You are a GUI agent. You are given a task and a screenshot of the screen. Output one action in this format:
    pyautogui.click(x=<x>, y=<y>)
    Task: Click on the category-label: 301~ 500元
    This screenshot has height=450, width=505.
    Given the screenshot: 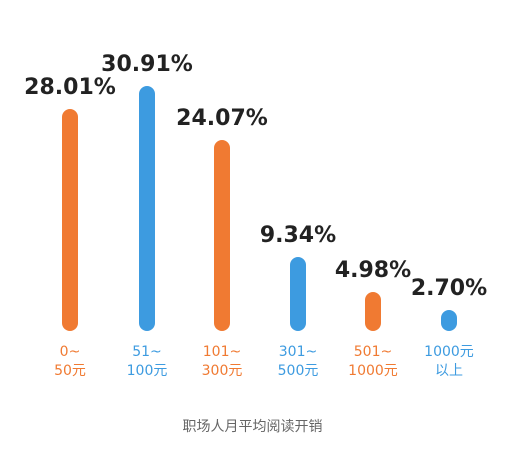 What is the action you would take?
    pyautogui.click(x=298, y=361)
    